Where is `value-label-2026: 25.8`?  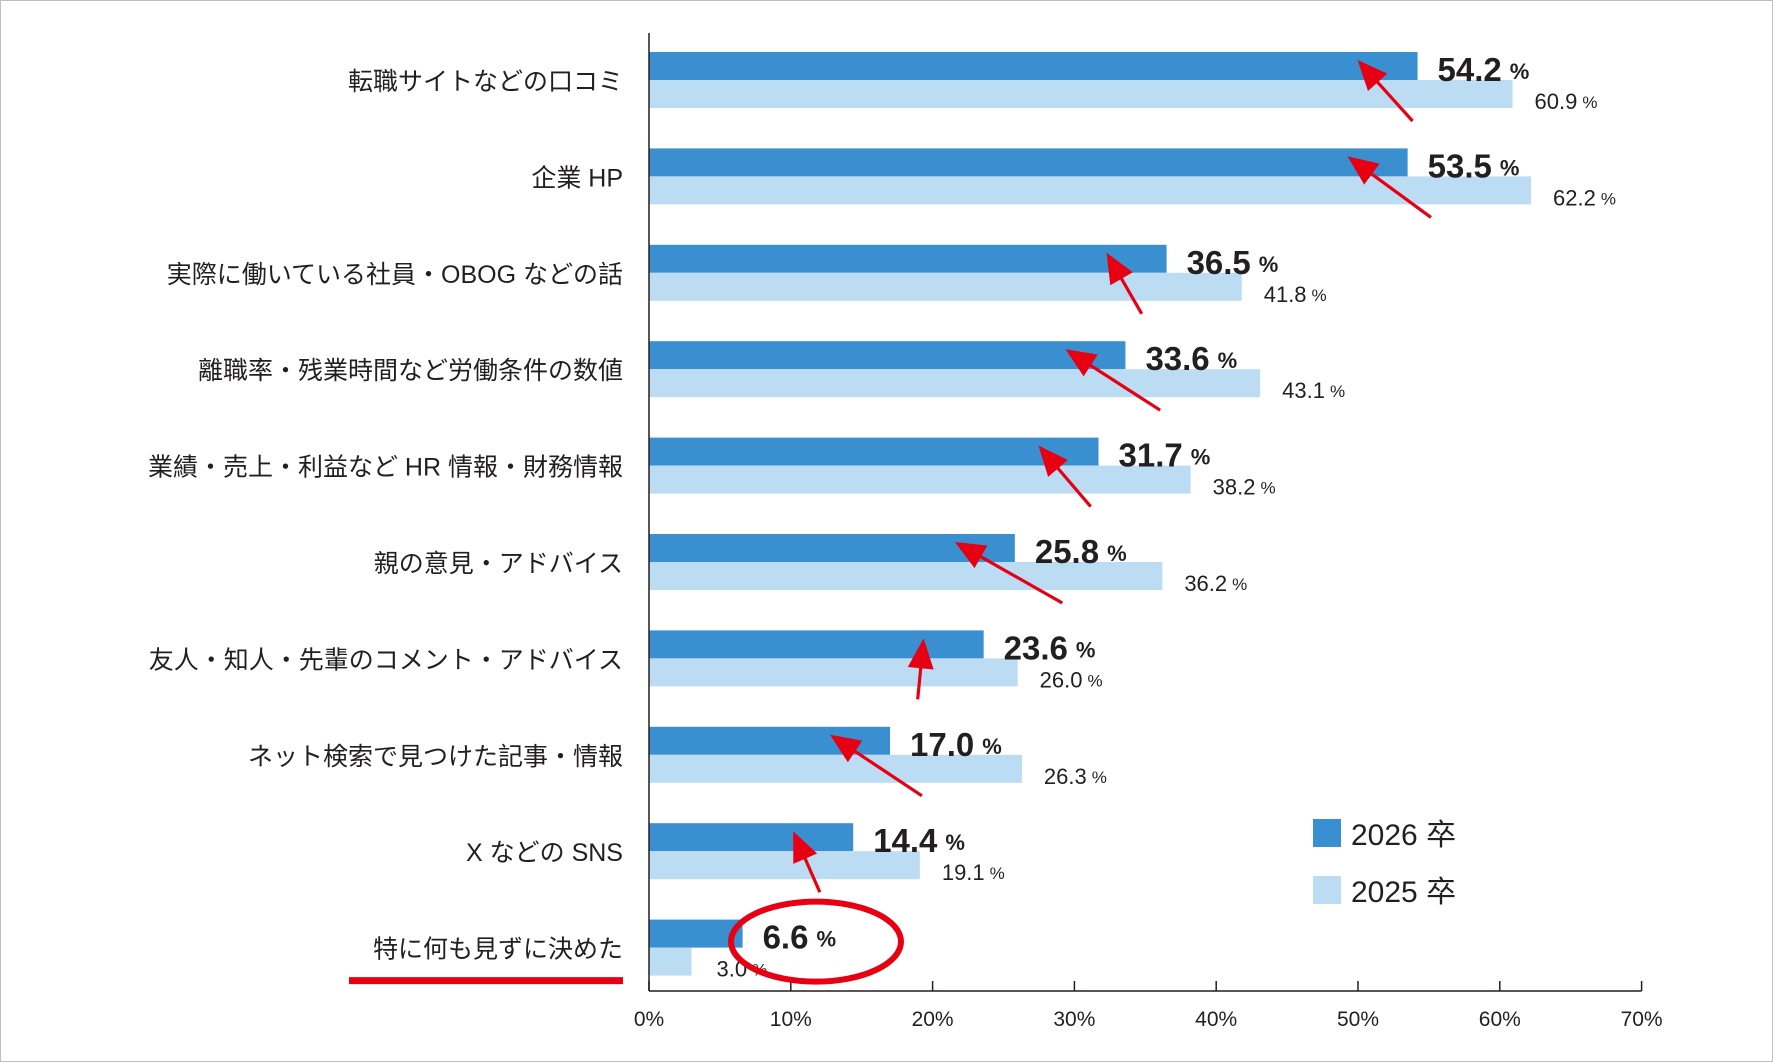 value-label-2026: 25.8 is located at coordinates (1067, 551).